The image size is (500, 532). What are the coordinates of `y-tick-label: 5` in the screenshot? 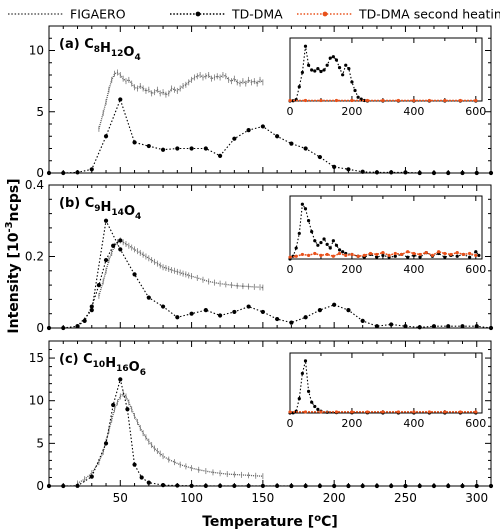 It's located at (40, 443).